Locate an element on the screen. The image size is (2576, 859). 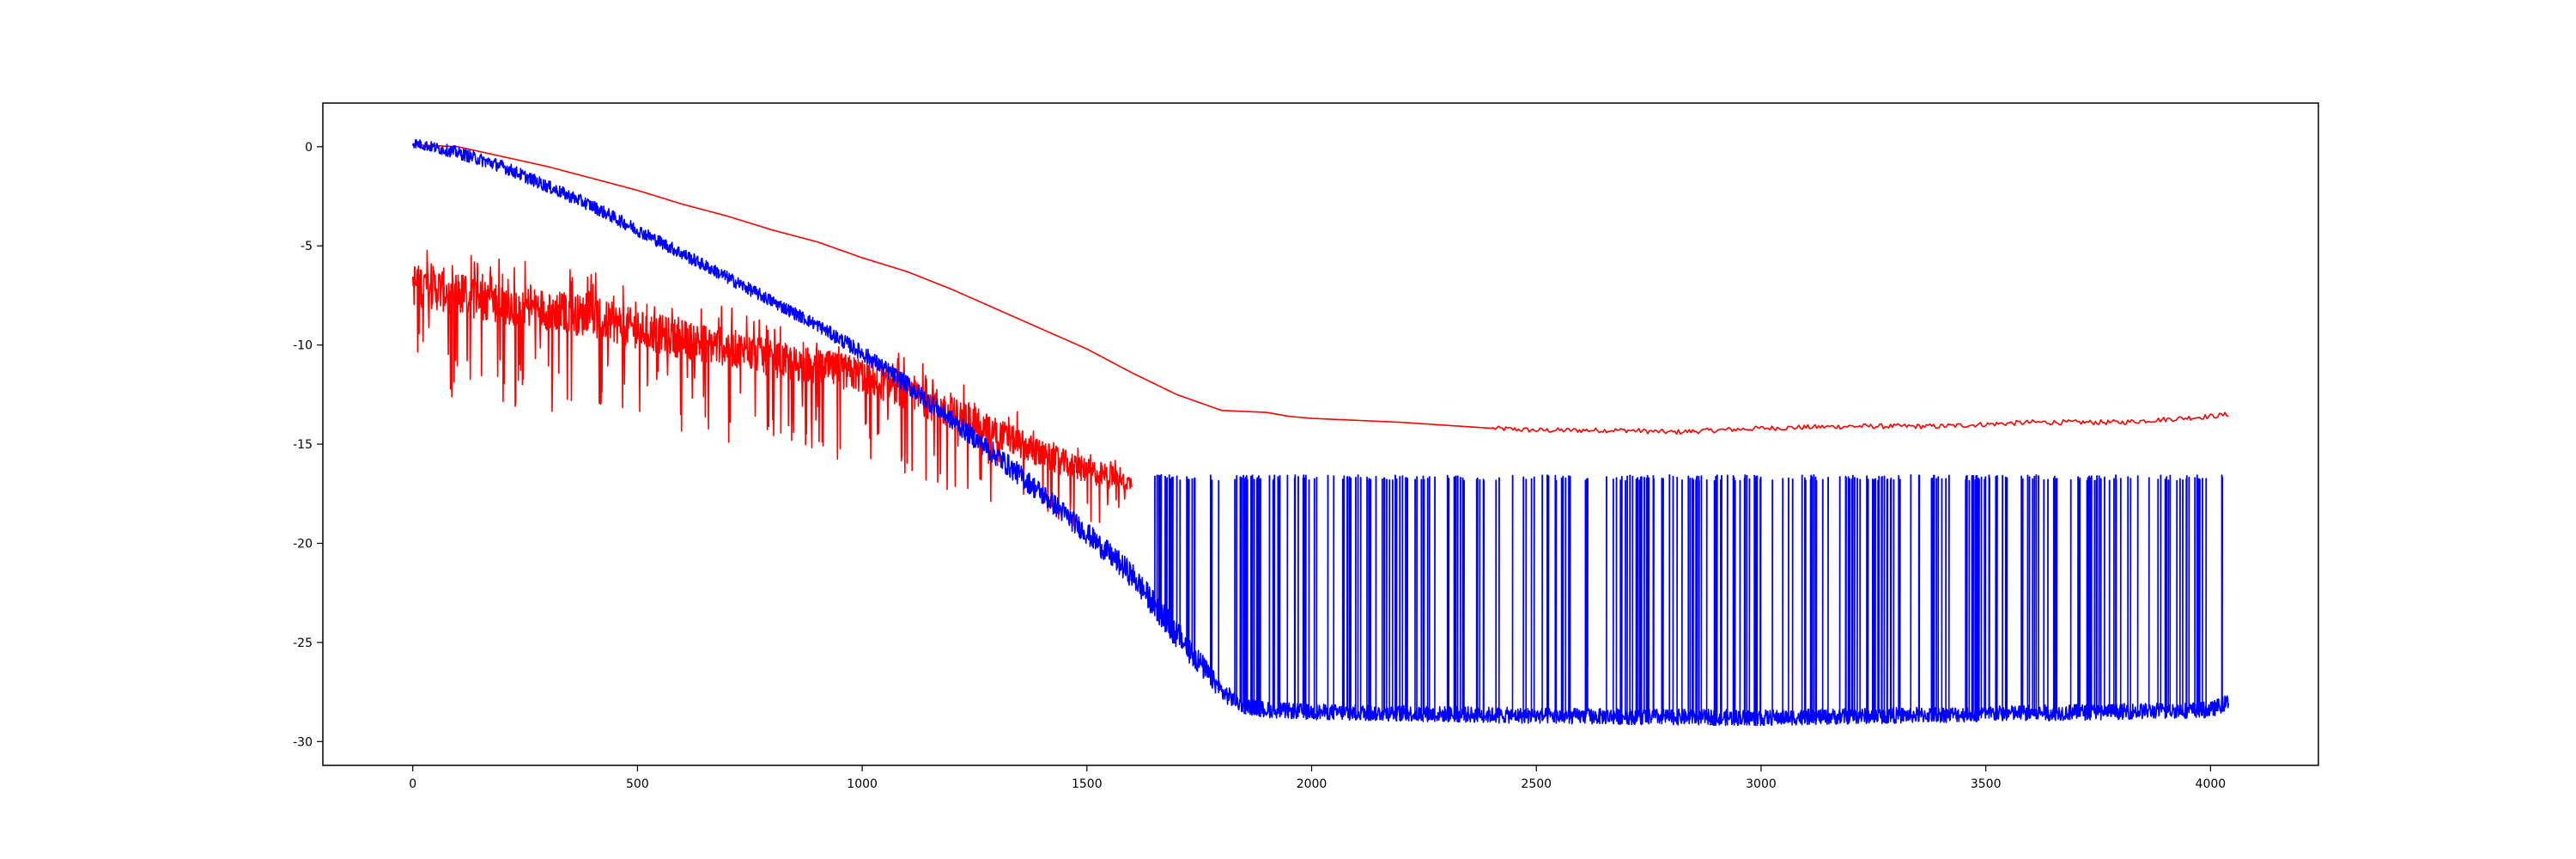
y-tick-label: -10 is located at coordinates (303, 346).